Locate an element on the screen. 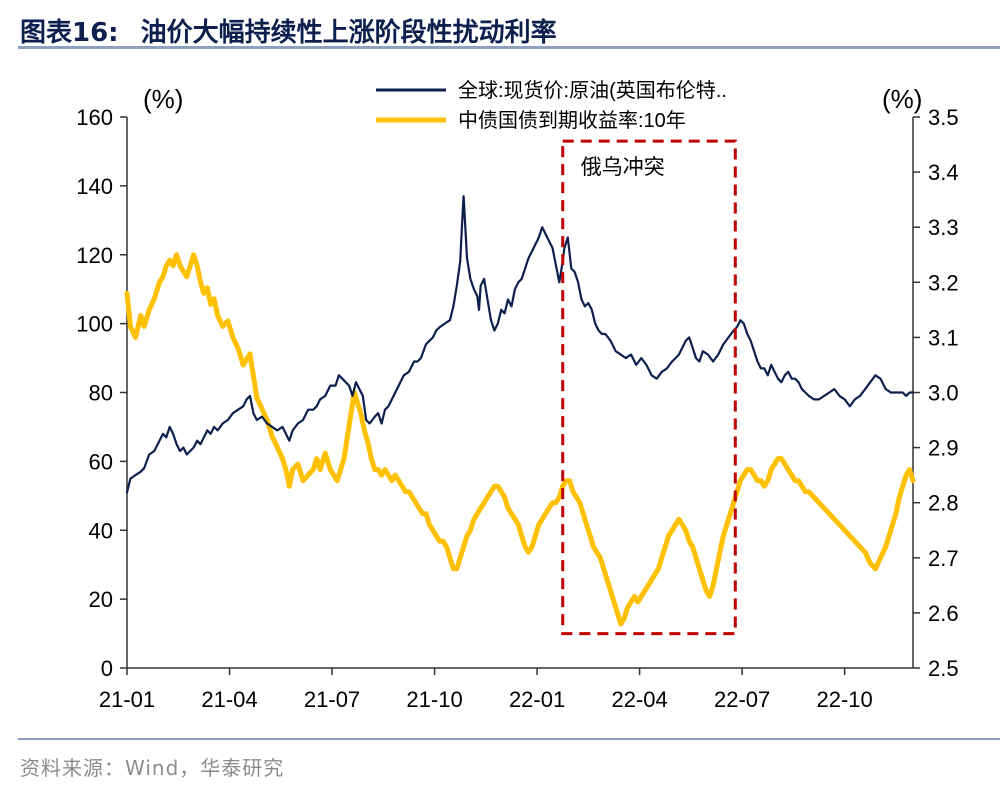 This screenshot has width=1000, height=792. right-tick-label: 3.2 is located at coordinates (943, 282).